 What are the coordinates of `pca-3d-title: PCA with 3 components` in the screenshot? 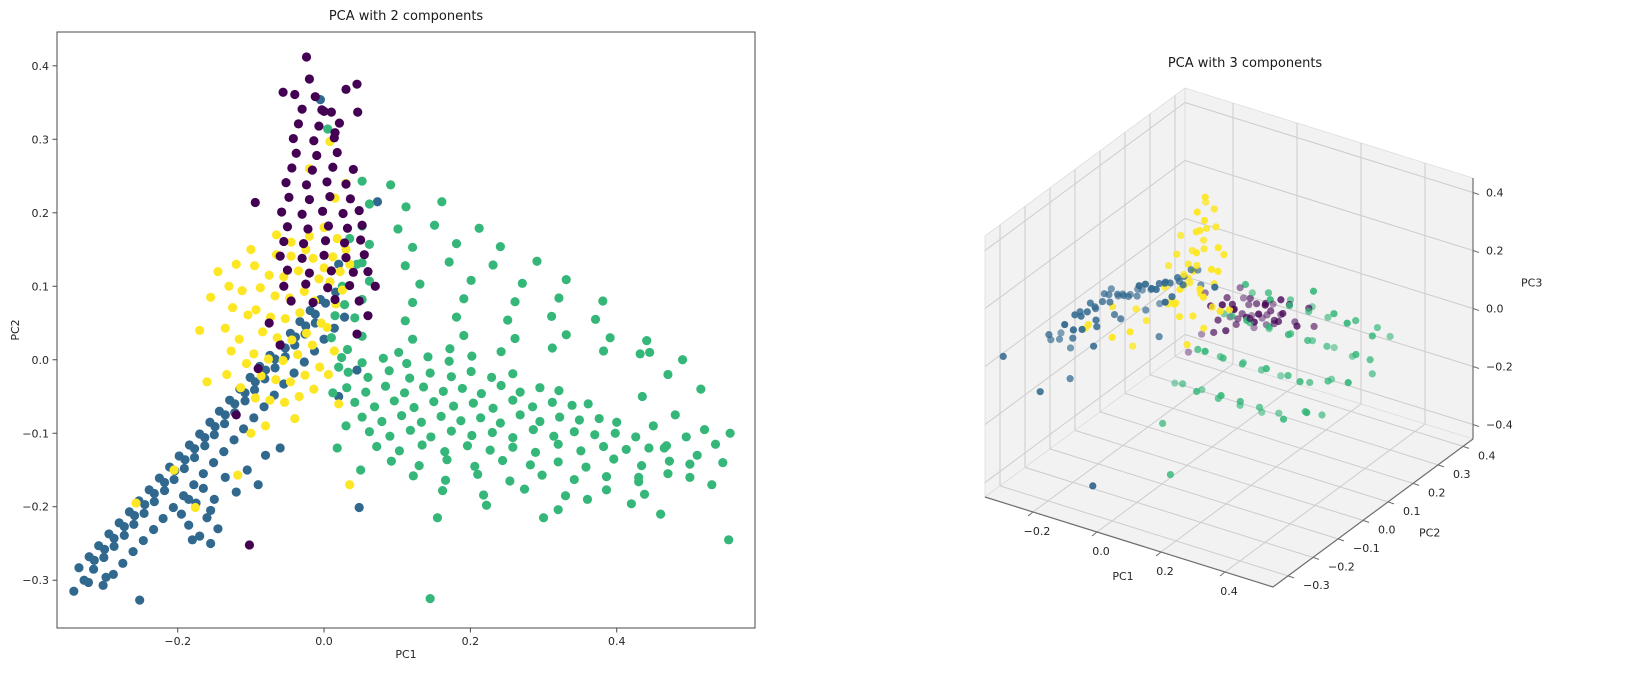 It's located at (1245, 63).